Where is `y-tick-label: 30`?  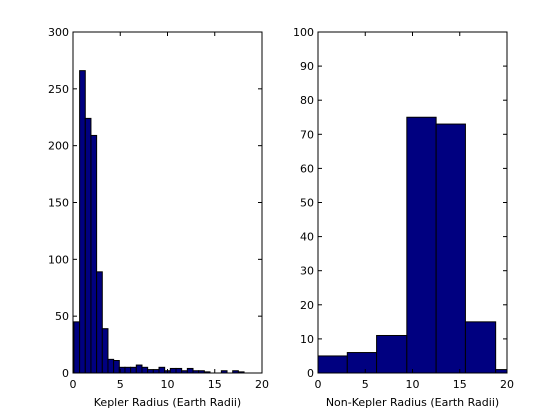 y-tick-label: 30 is located at coordinates (307, 271).